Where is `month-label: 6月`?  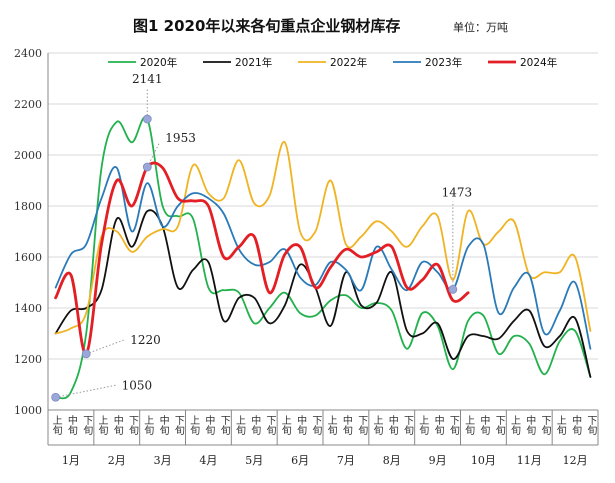
month-label: 6月 is located at coordinates (300, 460).